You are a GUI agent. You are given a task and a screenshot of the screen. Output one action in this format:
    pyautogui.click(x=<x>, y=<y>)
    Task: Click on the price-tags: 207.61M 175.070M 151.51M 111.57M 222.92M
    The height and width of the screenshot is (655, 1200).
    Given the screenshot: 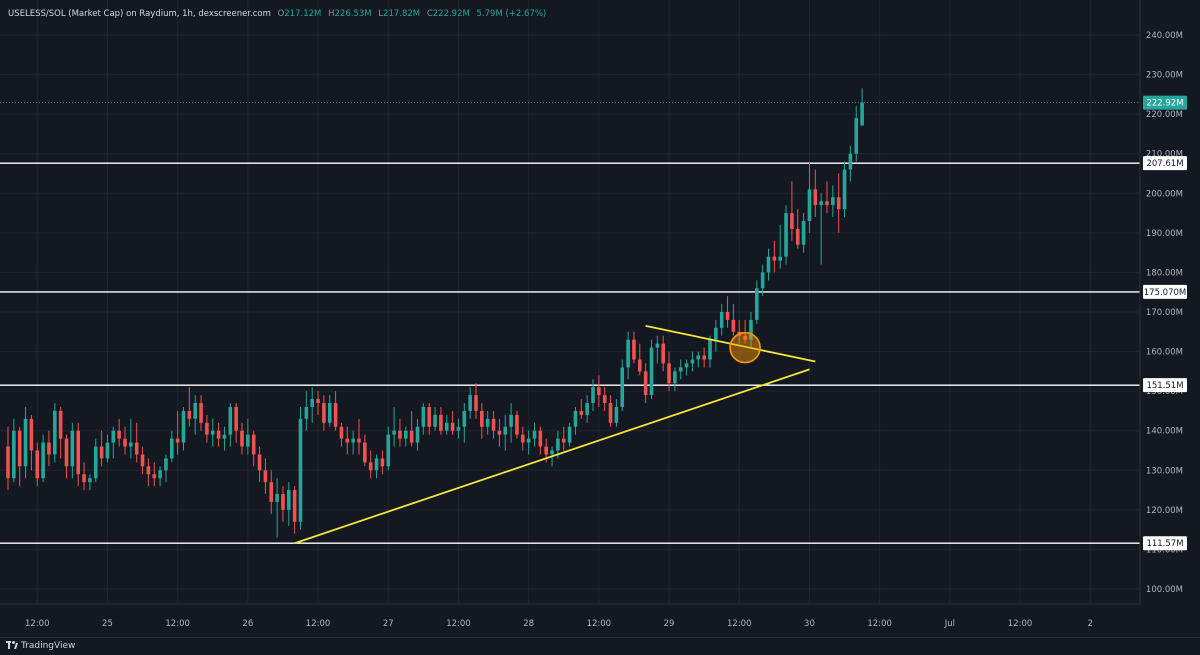 What is the action you would take?
    pyautogui.click(x=1165, y=323)
    